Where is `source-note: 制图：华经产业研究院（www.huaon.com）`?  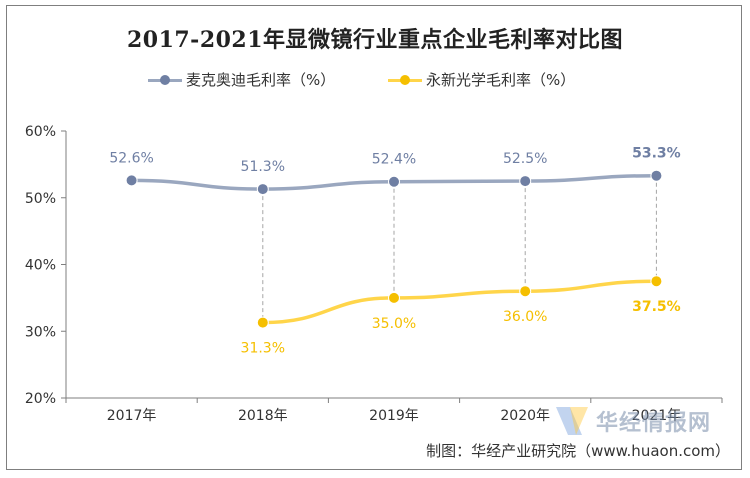
source-note: 制图：华经产业研究院（www.huaon.com） is located at coordinates (578, 451).